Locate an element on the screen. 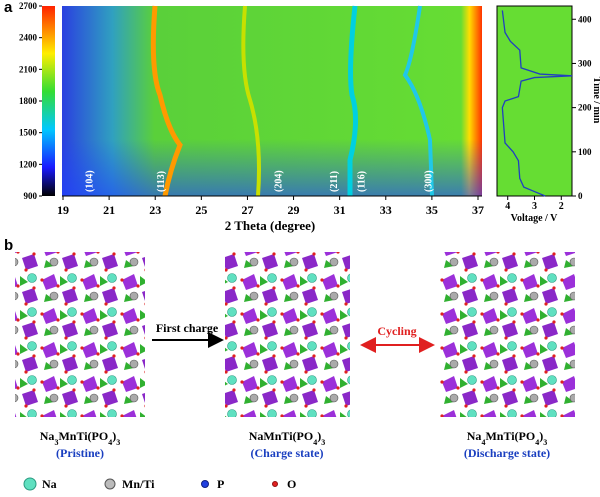  x-tick-label: 19 is located at coordinates (63, 210).